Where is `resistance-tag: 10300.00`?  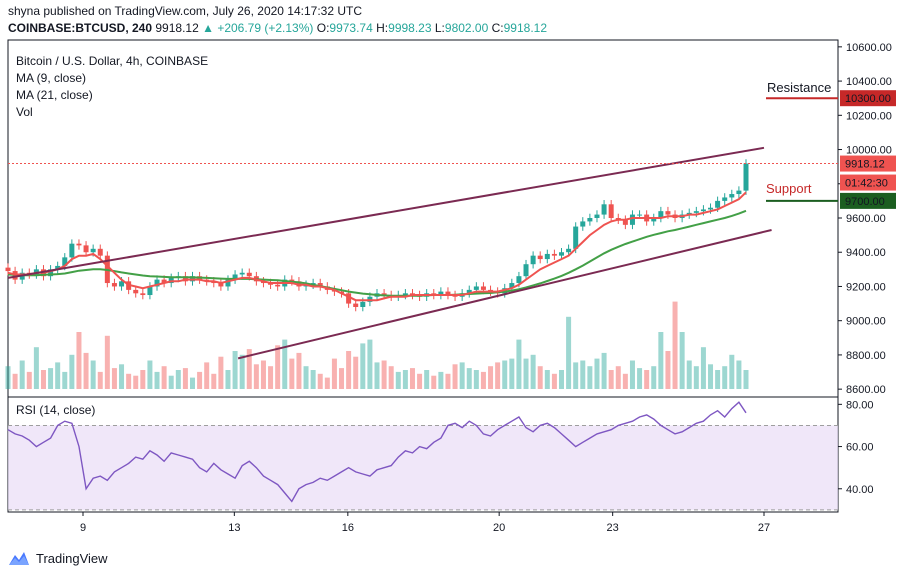
resistance-tag: 10300.00 is located at coordinates (868, 99).